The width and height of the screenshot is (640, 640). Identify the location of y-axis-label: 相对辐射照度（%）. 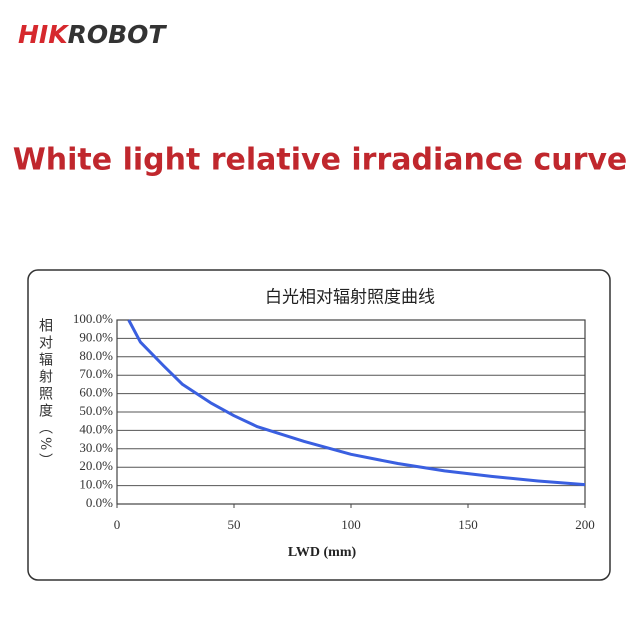
(45, 394).